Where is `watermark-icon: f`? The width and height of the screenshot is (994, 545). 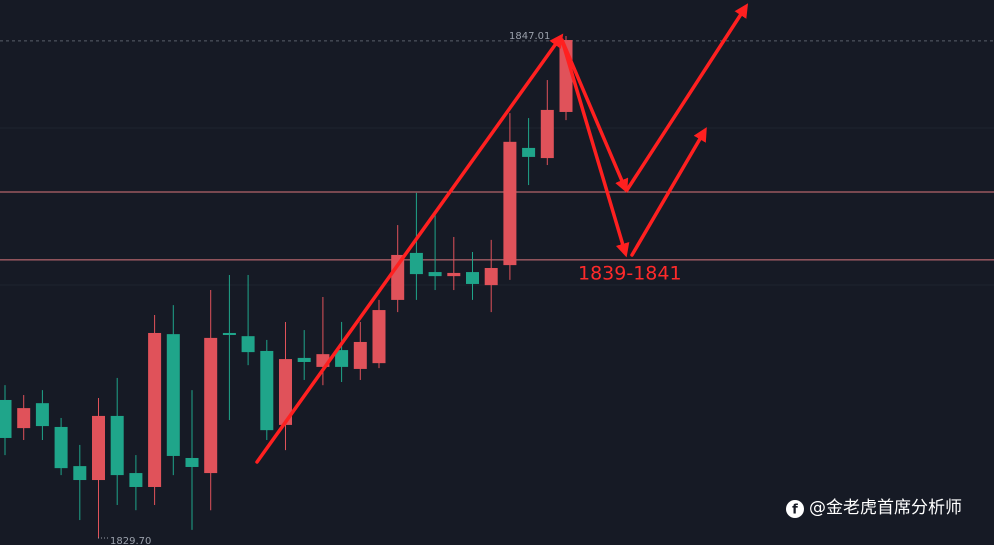 watermark-icon: f is located at coordinates (795, 509).